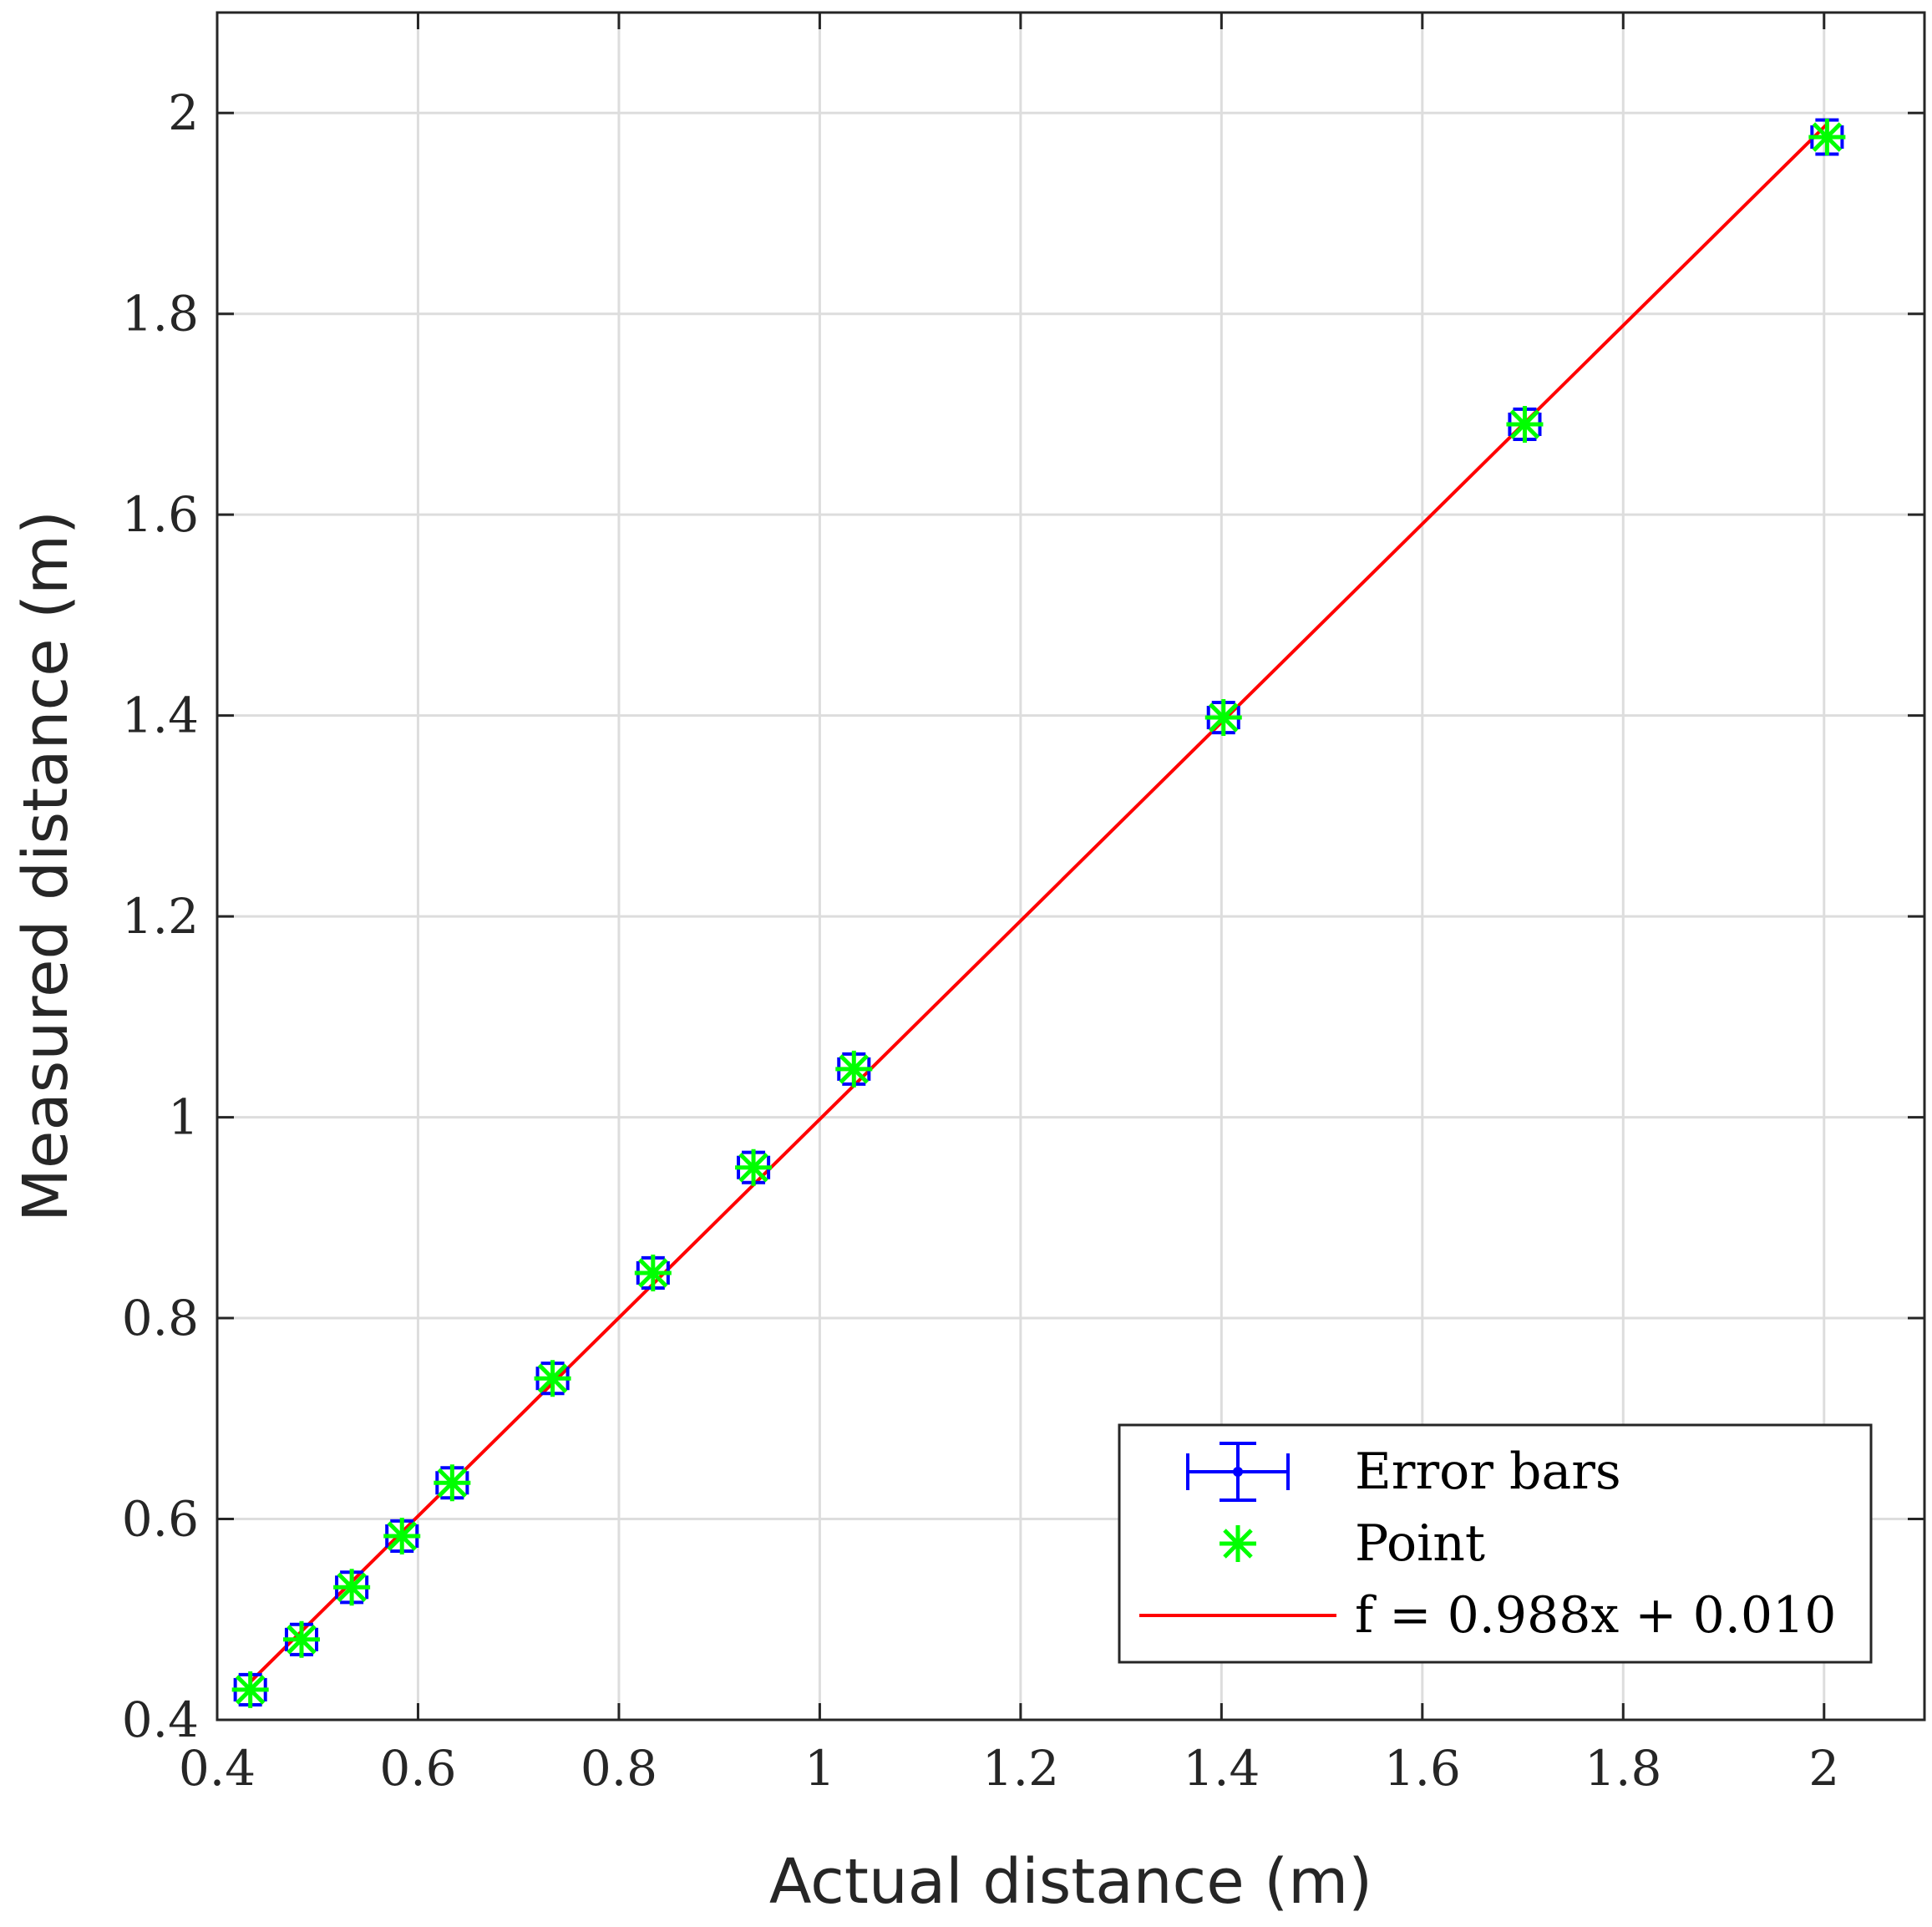 The image size is (1932, 1927). What do you see at coordinates (160, 514) in the screenshot?
I see `y-tick-label: 1.6` at bounding box center [160, 514].